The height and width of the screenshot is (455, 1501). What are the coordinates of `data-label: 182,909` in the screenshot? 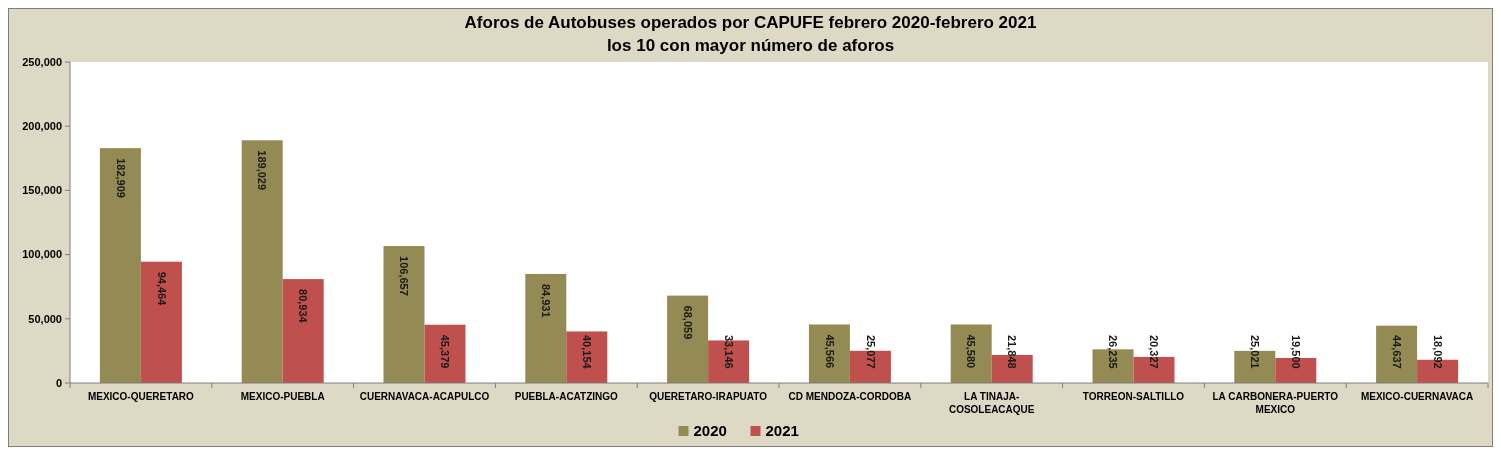 It's located at (120, 178).